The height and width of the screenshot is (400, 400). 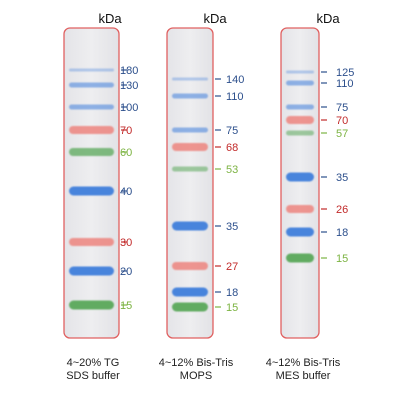 What do you see at coordinates (342, 134) in the screenshot?
I see `band-label: 57` at bounding box center [342, 134].